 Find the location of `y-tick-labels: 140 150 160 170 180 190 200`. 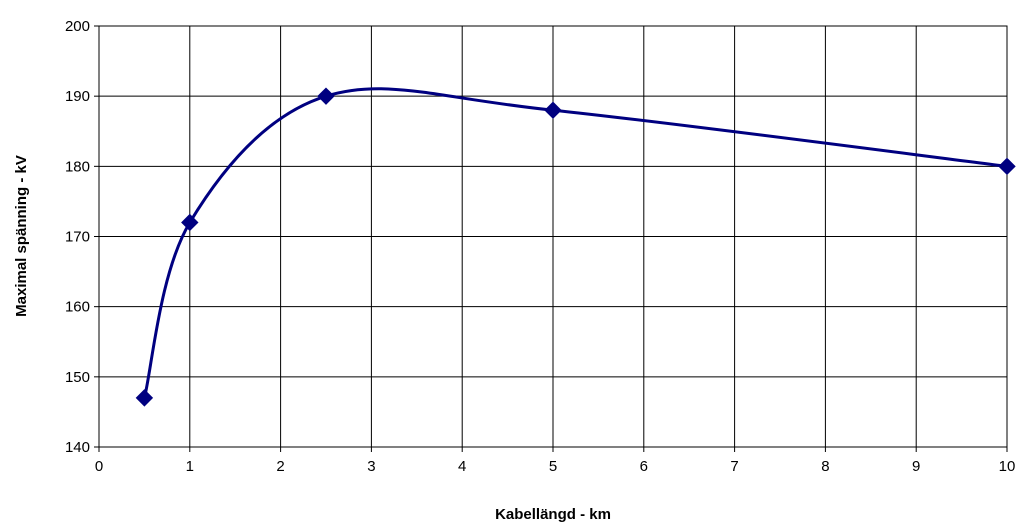

y-tick-labels: 140 150 160 170 180 190 200 is located at coordinates (77, 237).